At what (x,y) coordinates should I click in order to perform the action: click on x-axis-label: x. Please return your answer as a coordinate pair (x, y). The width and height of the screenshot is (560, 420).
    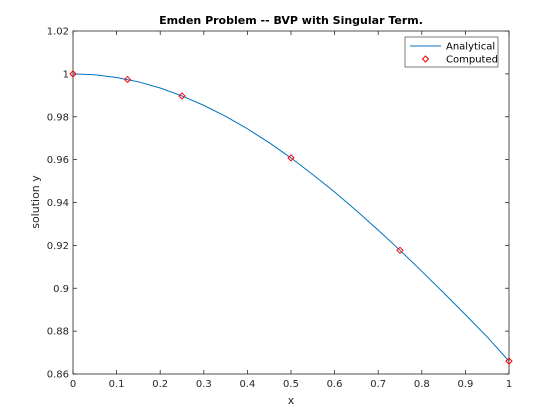
    Looking at the image, I should click on (291, 400).